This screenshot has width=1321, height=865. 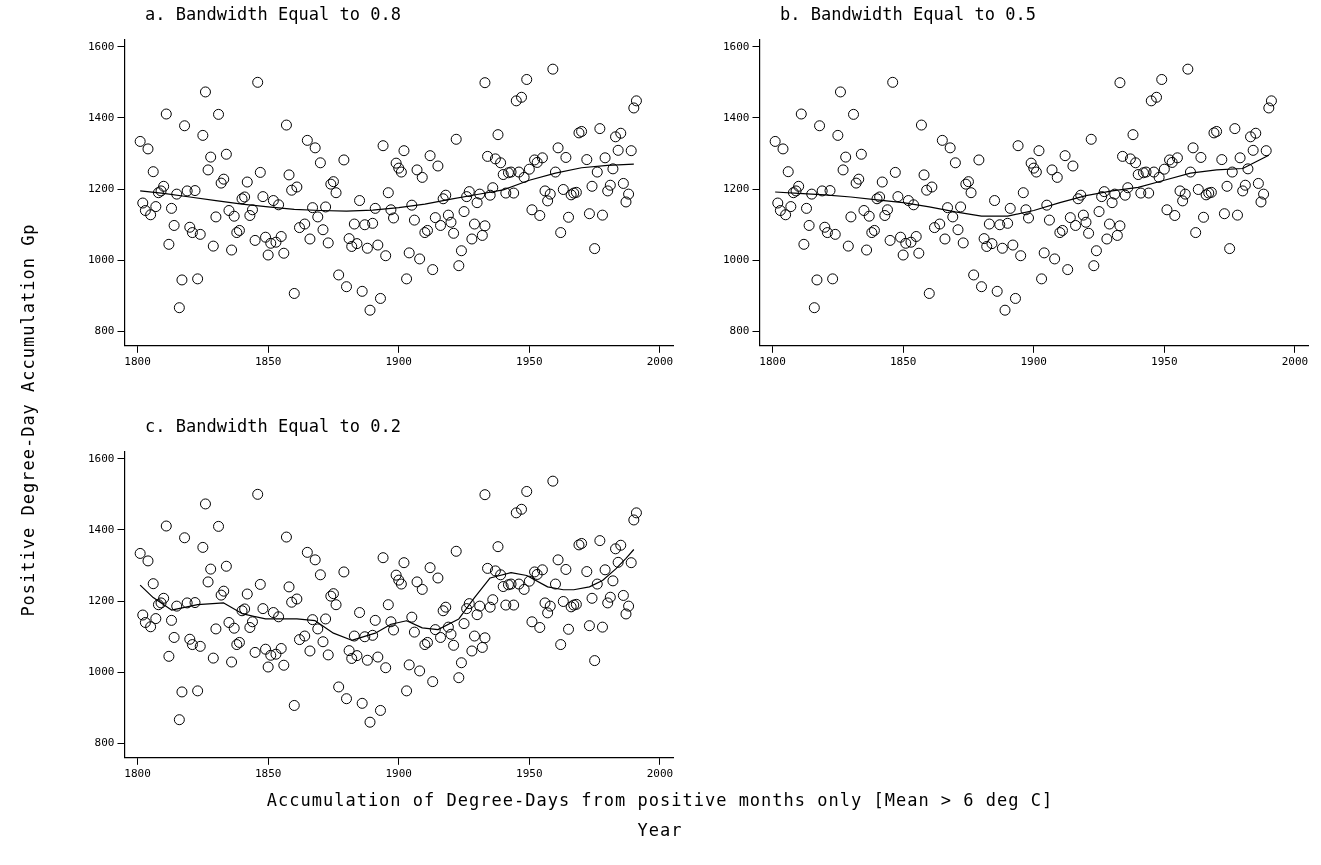 What do you see at coordinates (273, 426) in the screenshot?
I see `chart-title: c. Bandwidth Equal to 0.2` at bounding box center [273, 426].